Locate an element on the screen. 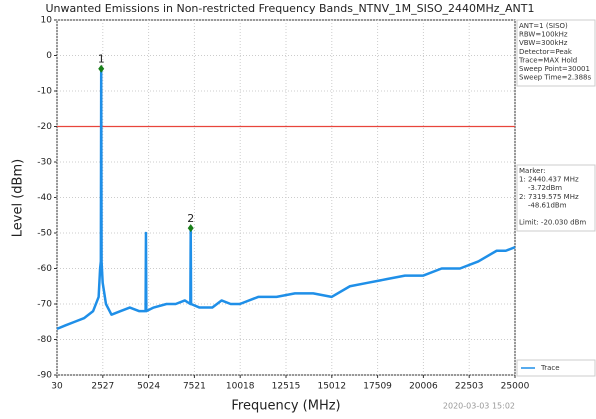 This screenshot has height=419, width=596. y-tick-label: -50 is located at coordinates (44, 234).